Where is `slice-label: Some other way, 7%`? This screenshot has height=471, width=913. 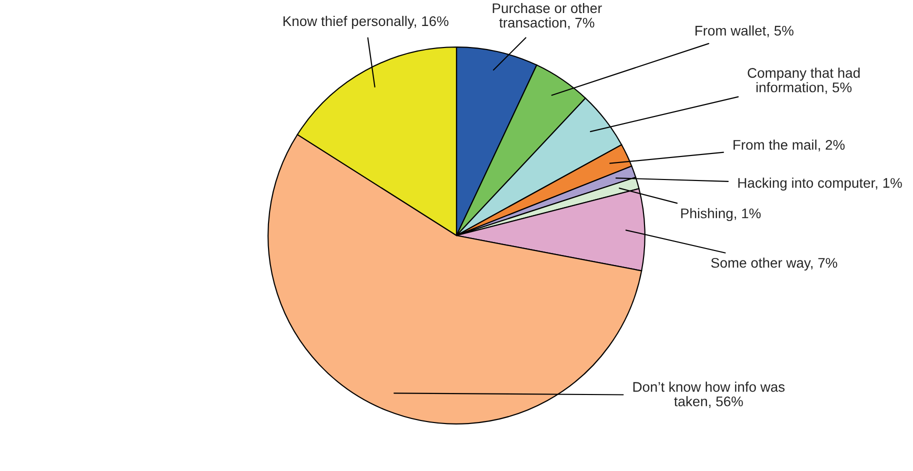 slice-label: Some other way, 7% is located at coordinates (774, 264).